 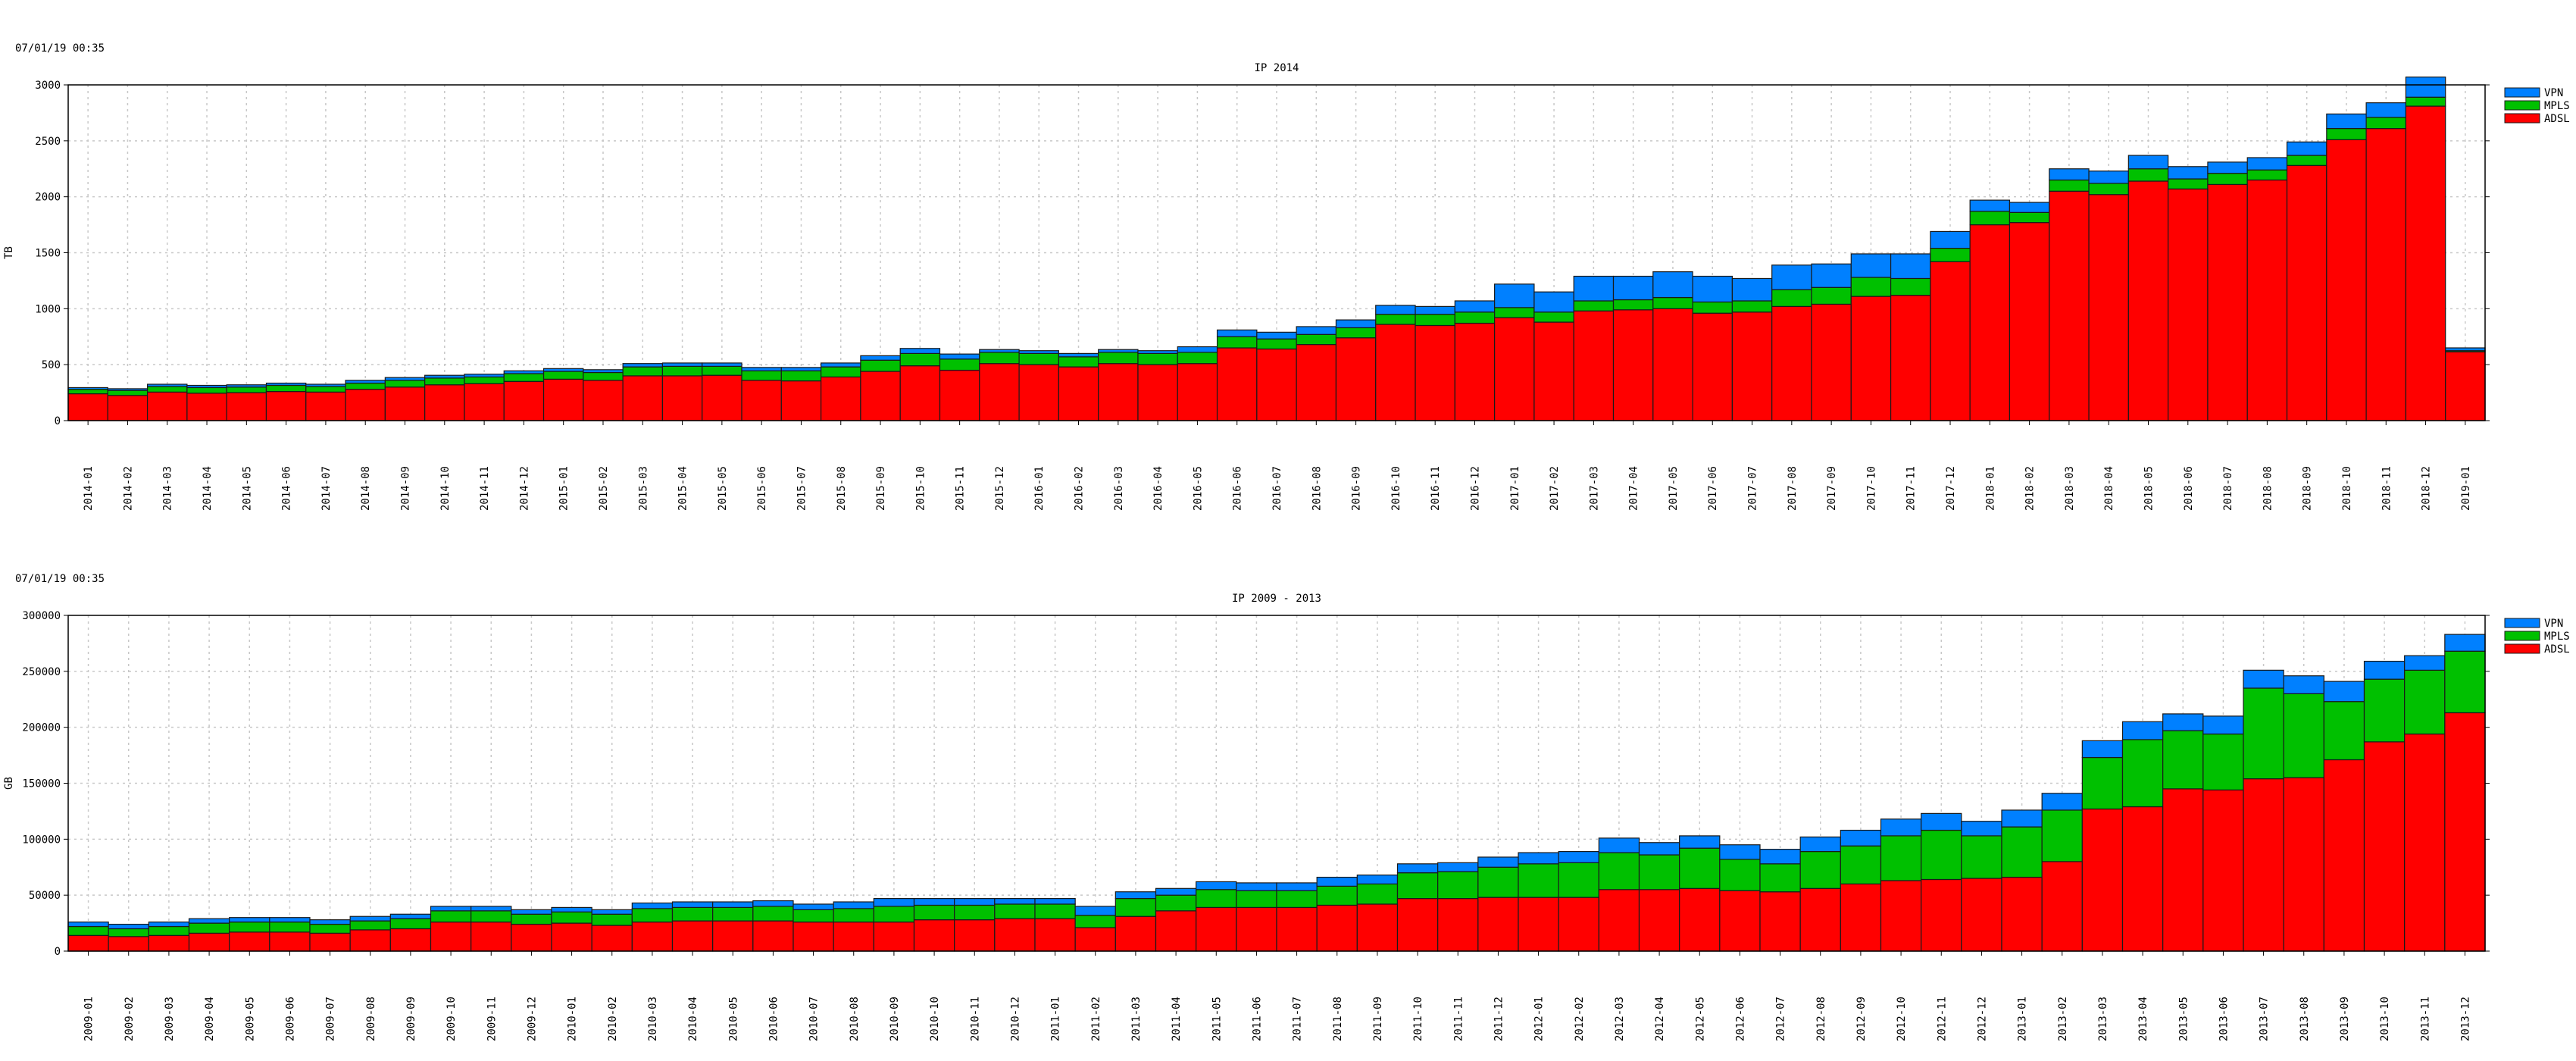 I want to click on x-tick-label: 2012-08, so click(x=1821, y=1019).